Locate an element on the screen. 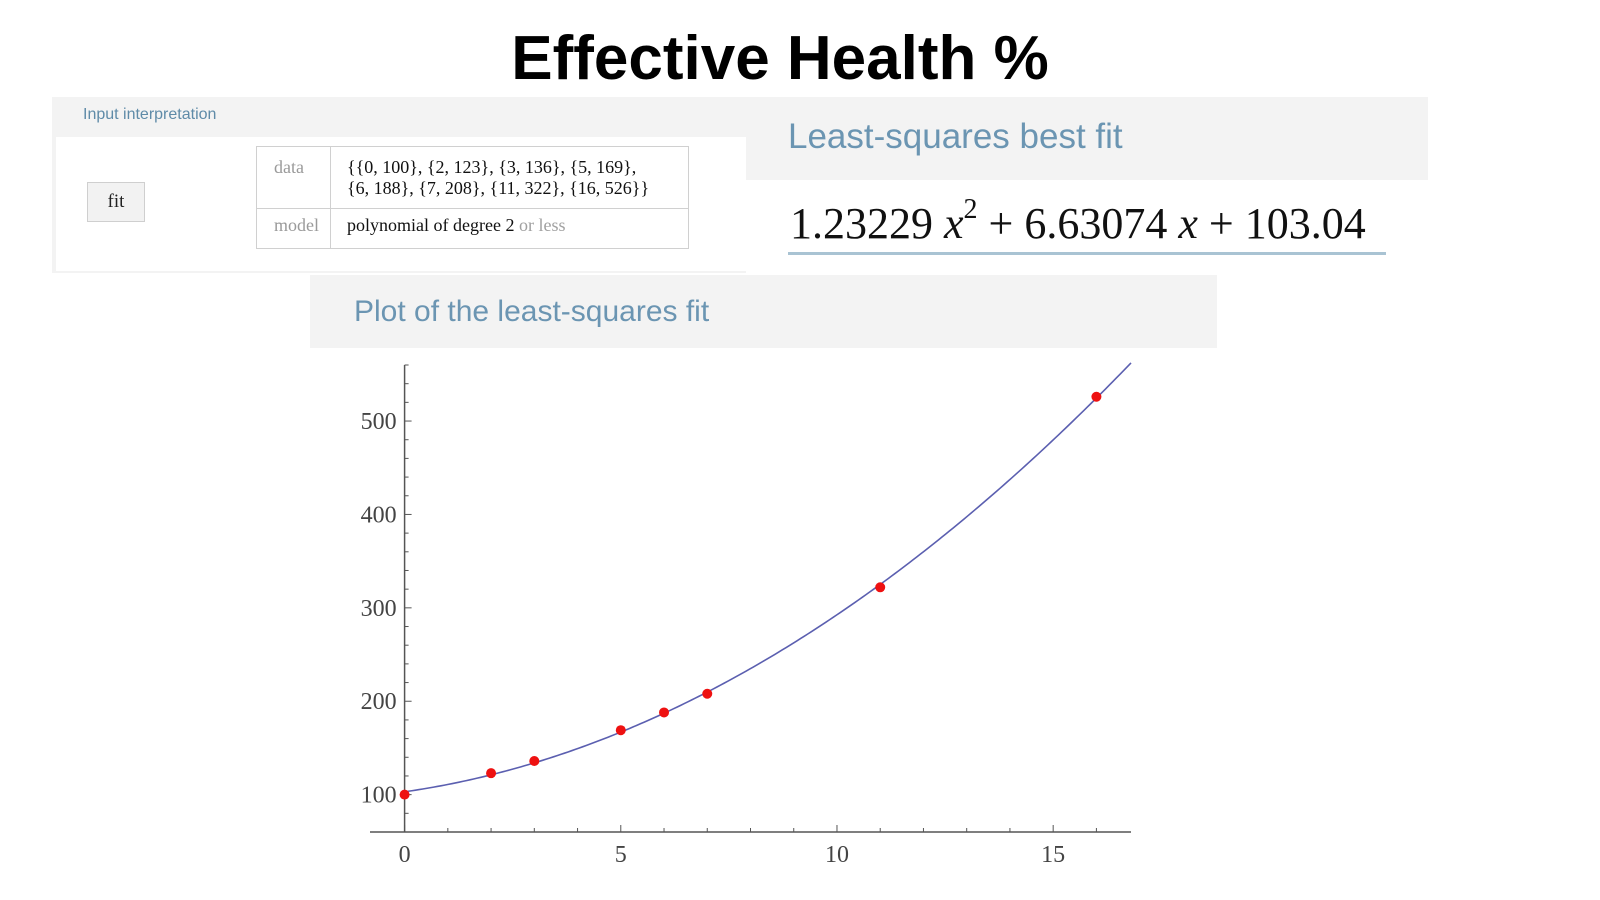  y-tick-label: 200 is located at coordinates (379, 702).